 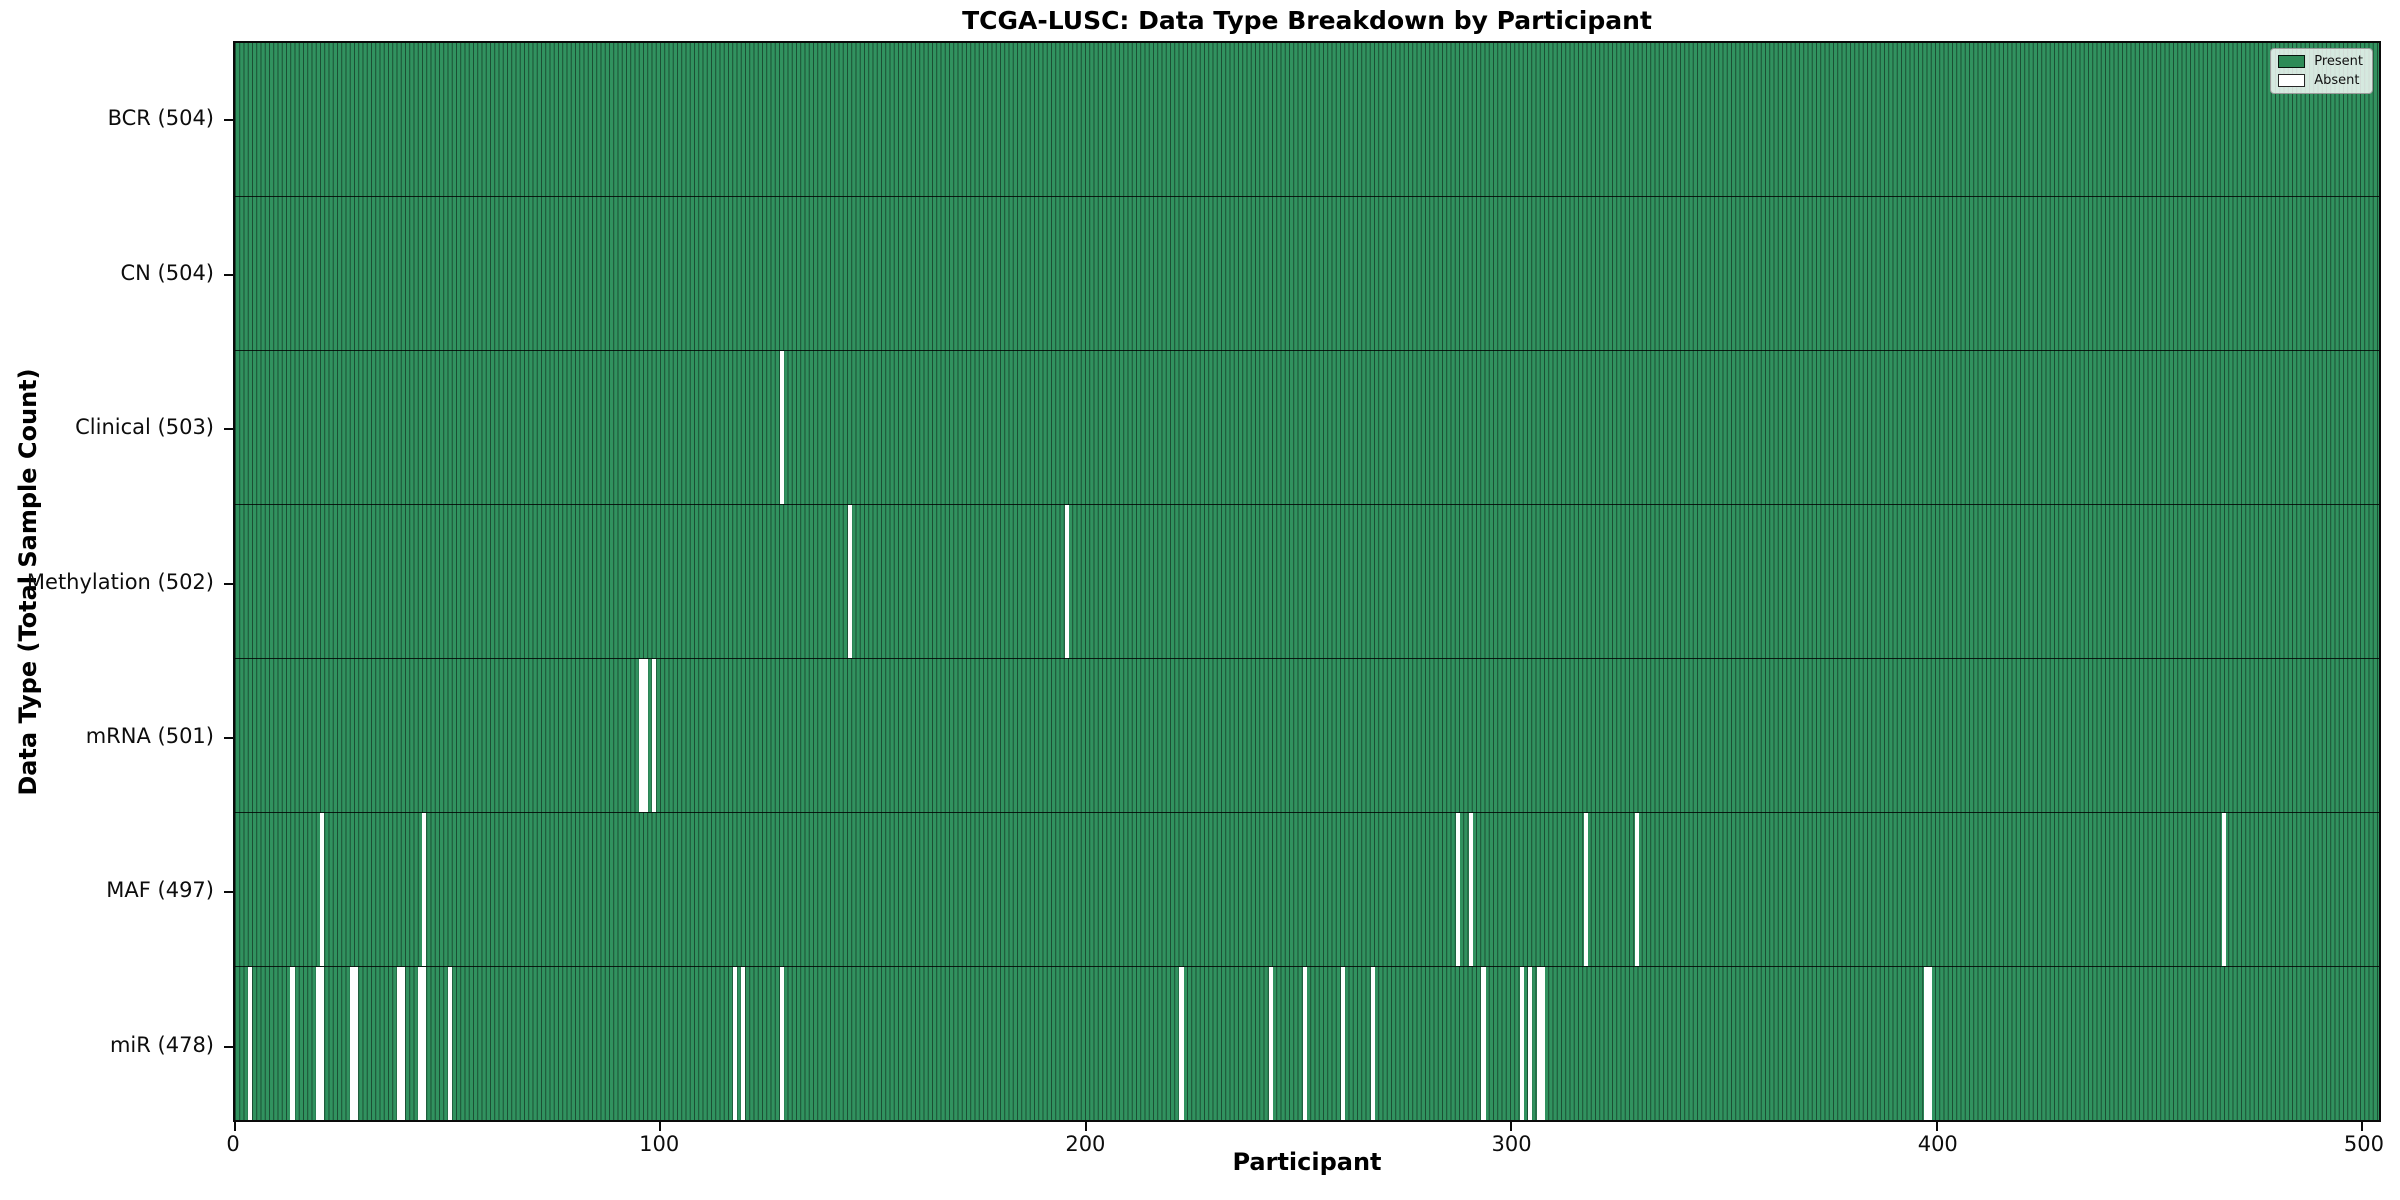 What do you see at coordinates (1307, 428) in the screenshot?
I see `heatmap-row-Clinical` at bounding box center [1307, 428].